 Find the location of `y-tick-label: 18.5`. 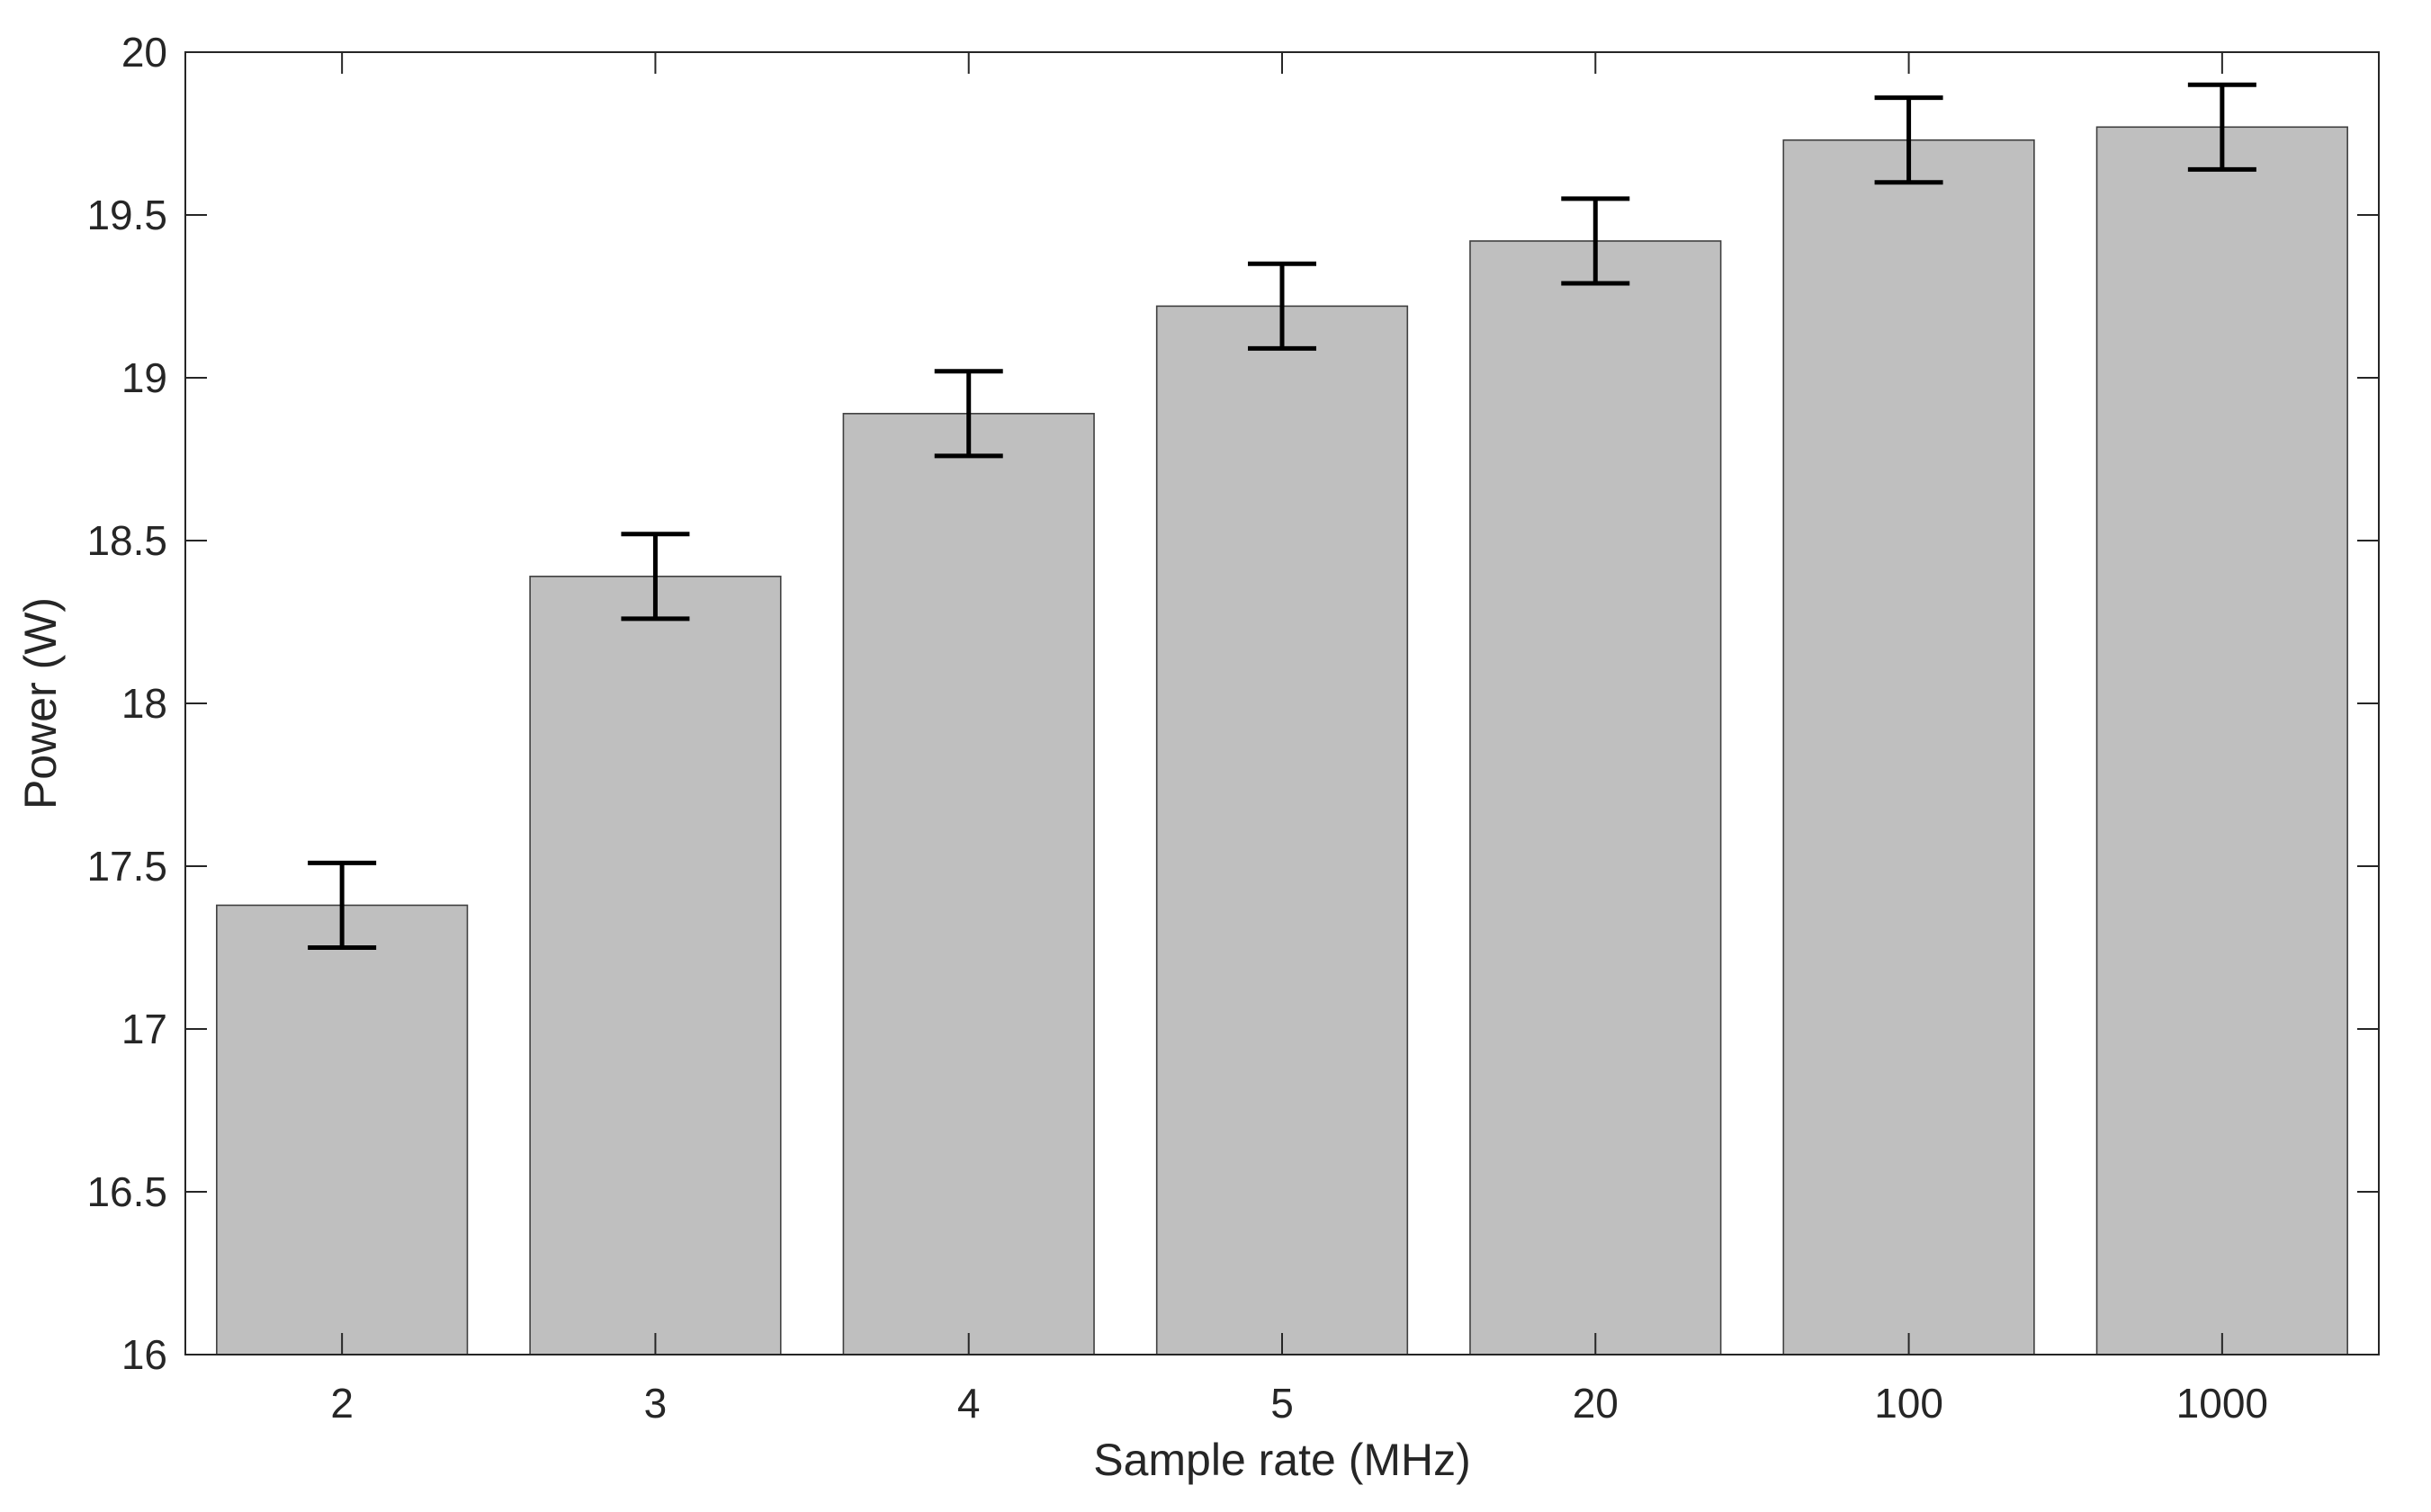

y-tick-label: 18.5 is located at coordinates (126, 540).